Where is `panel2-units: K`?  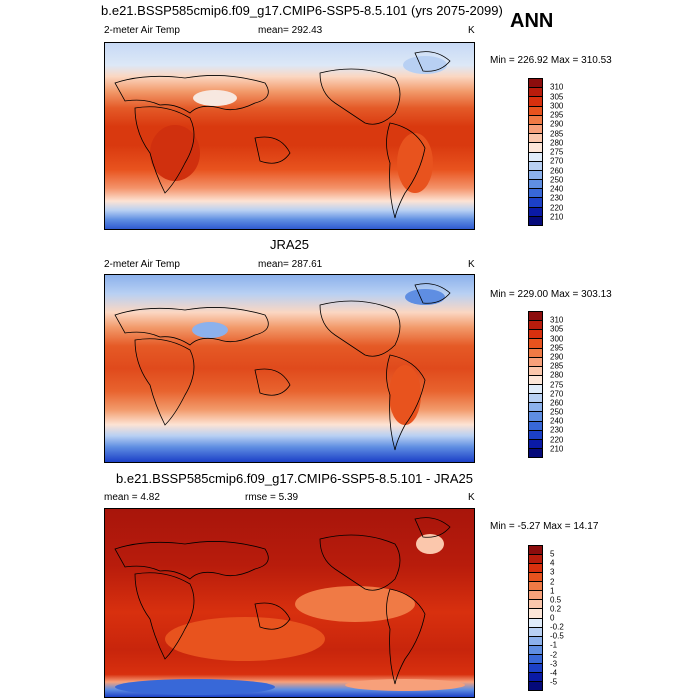
panel2-units: K is located at coordinates (471, 264).